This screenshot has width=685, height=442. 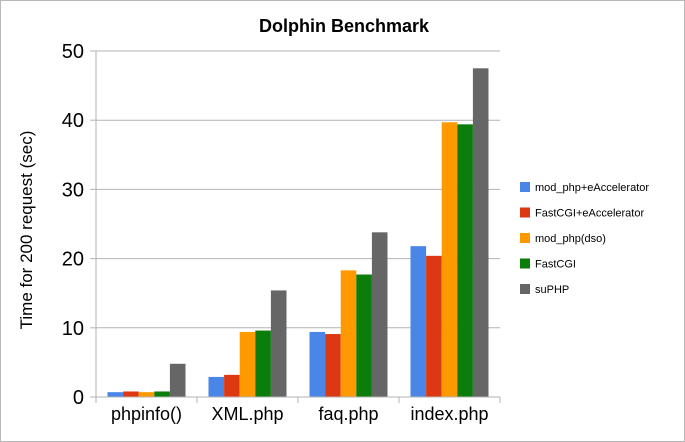 I want to click on y-tick-label: 30, so click(x=73, y=190).